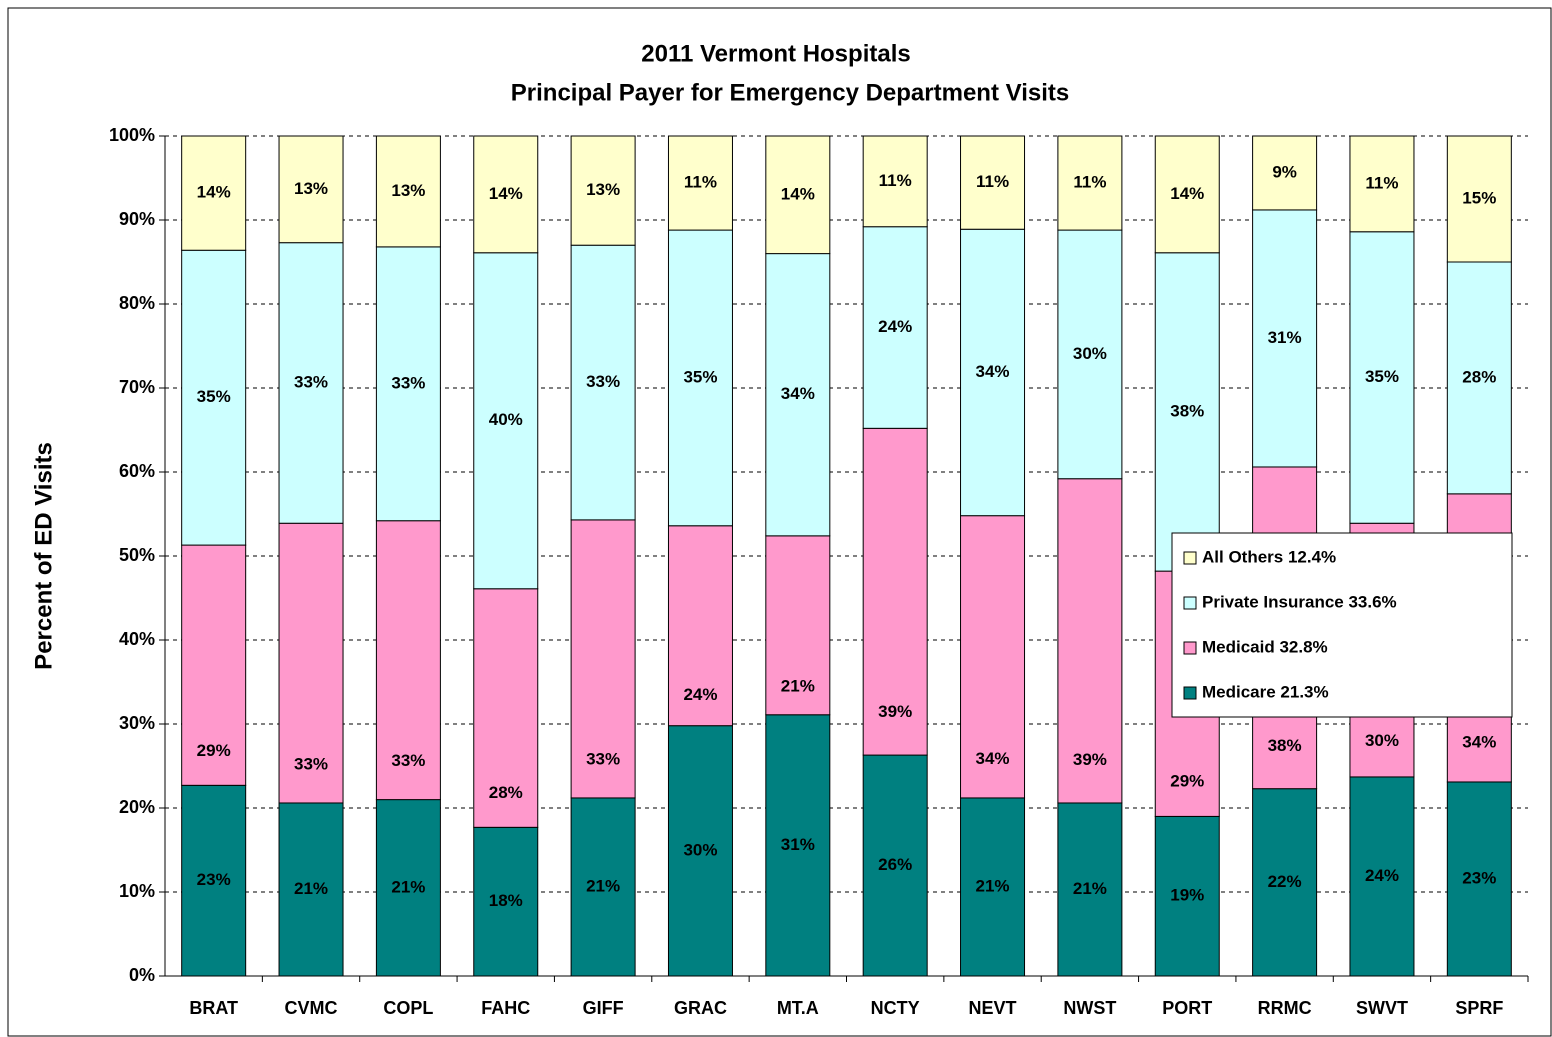 The image size is (1552, 1037). Describe the element at coordinates (1299, 601) in the screenshot. I see `legend-label: Private Insurance 33.6%` at that location.